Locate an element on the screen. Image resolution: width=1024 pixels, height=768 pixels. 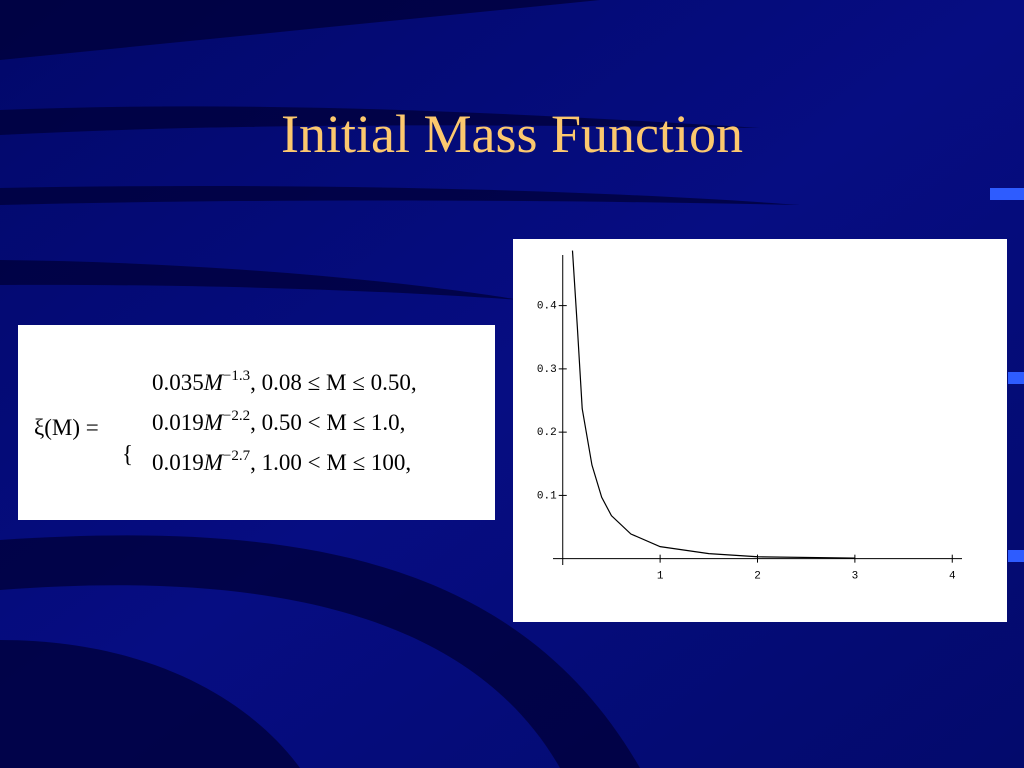
brace: { is located at coordinates (127, 455).